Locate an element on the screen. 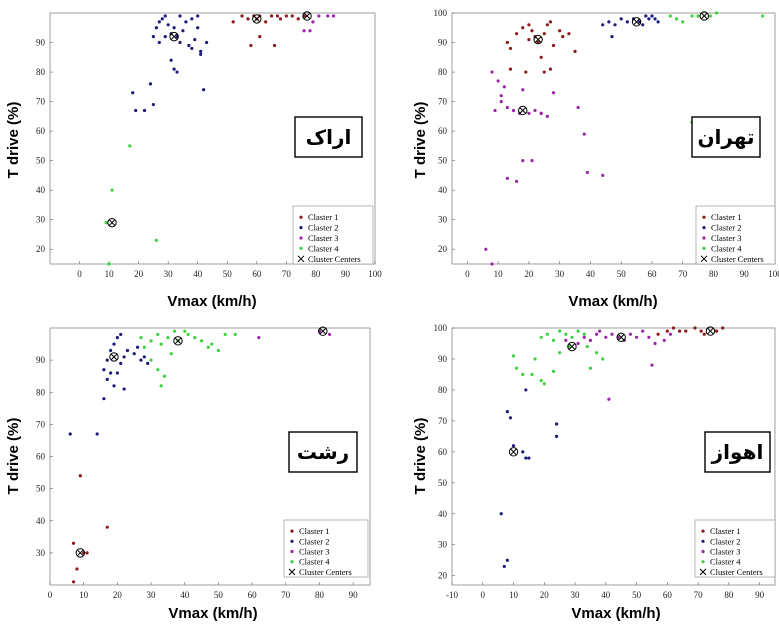  x-tick-label: 100 is located at coordinates (375, 274).